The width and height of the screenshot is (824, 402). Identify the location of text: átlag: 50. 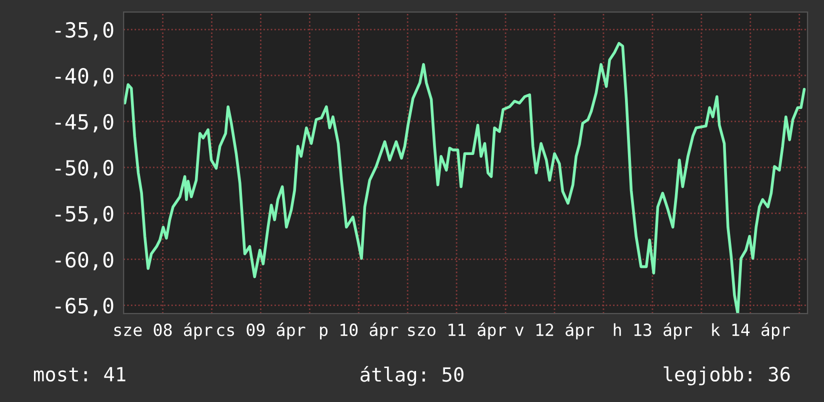
(412, 376).